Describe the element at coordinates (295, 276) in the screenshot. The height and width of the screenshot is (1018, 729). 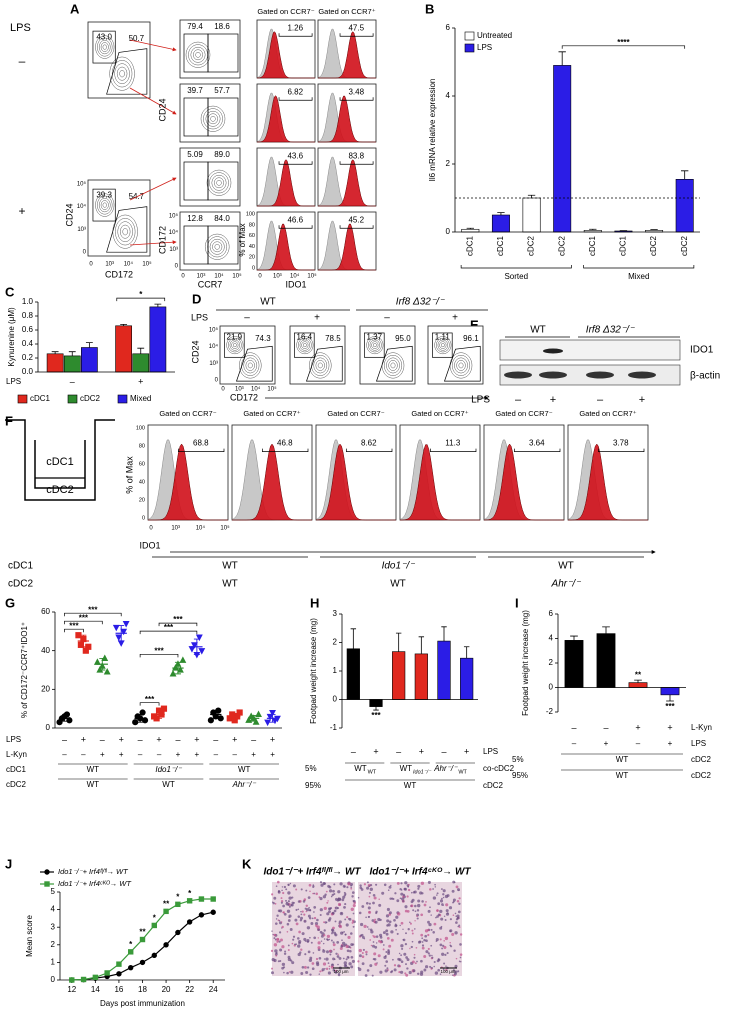
I see `x-tick-label: 10⁴` at that location.